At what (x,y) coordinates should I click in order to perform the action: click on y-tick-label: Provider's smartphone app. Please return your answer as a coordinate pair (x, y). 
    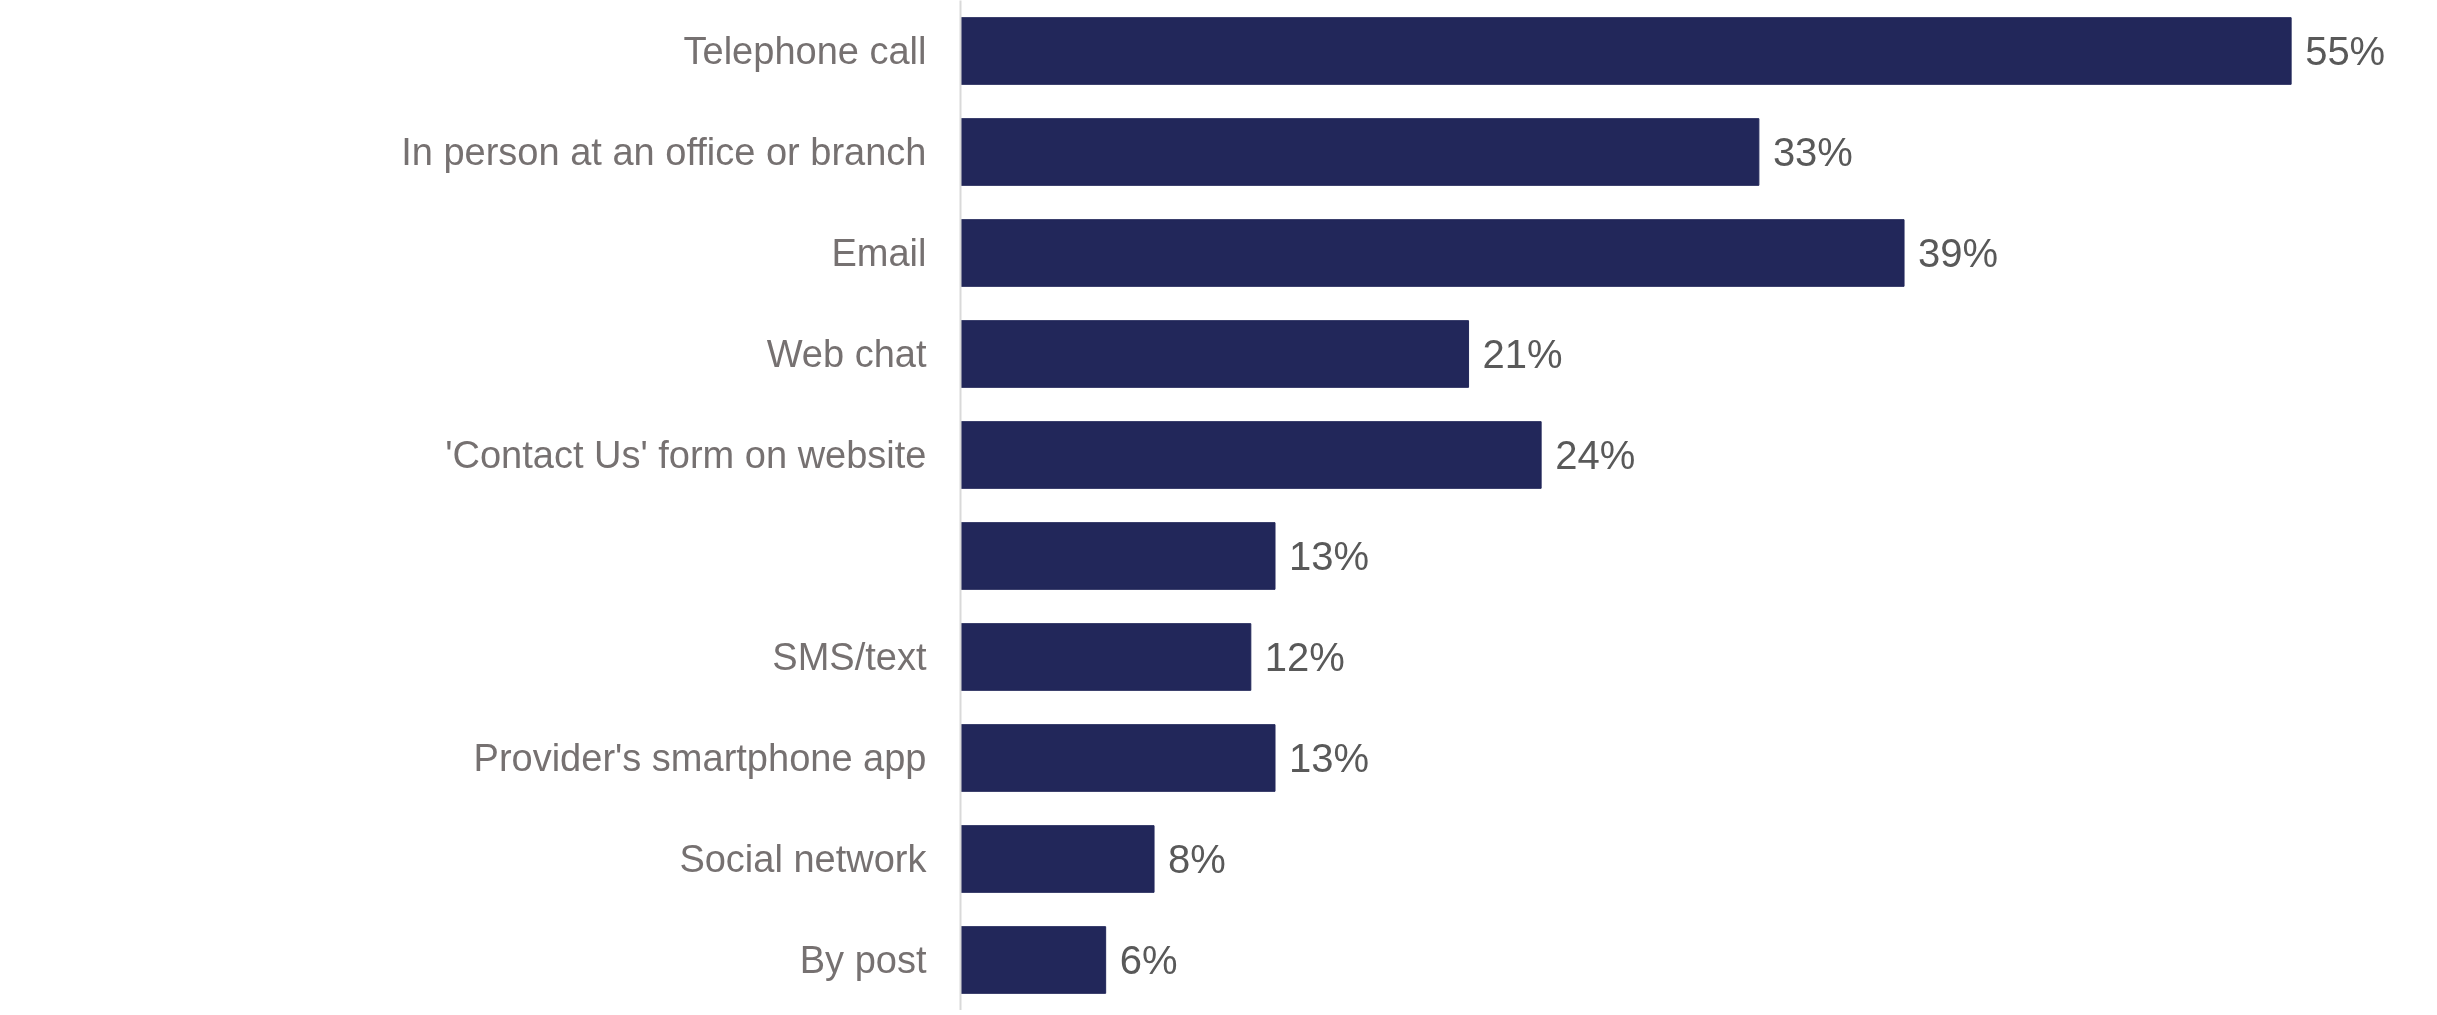
    Looking at the image, I should click on (700, 758).